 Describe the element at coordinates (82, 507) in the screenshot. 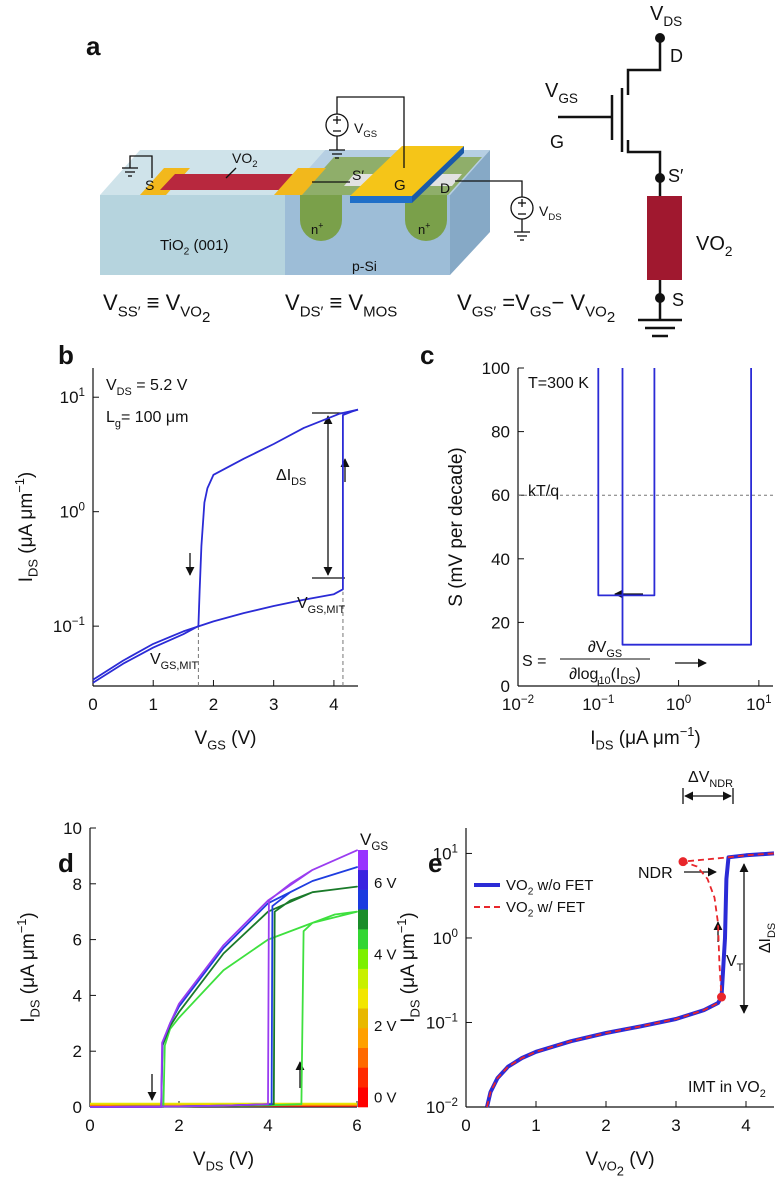

I see `text-part: 0` at that location.